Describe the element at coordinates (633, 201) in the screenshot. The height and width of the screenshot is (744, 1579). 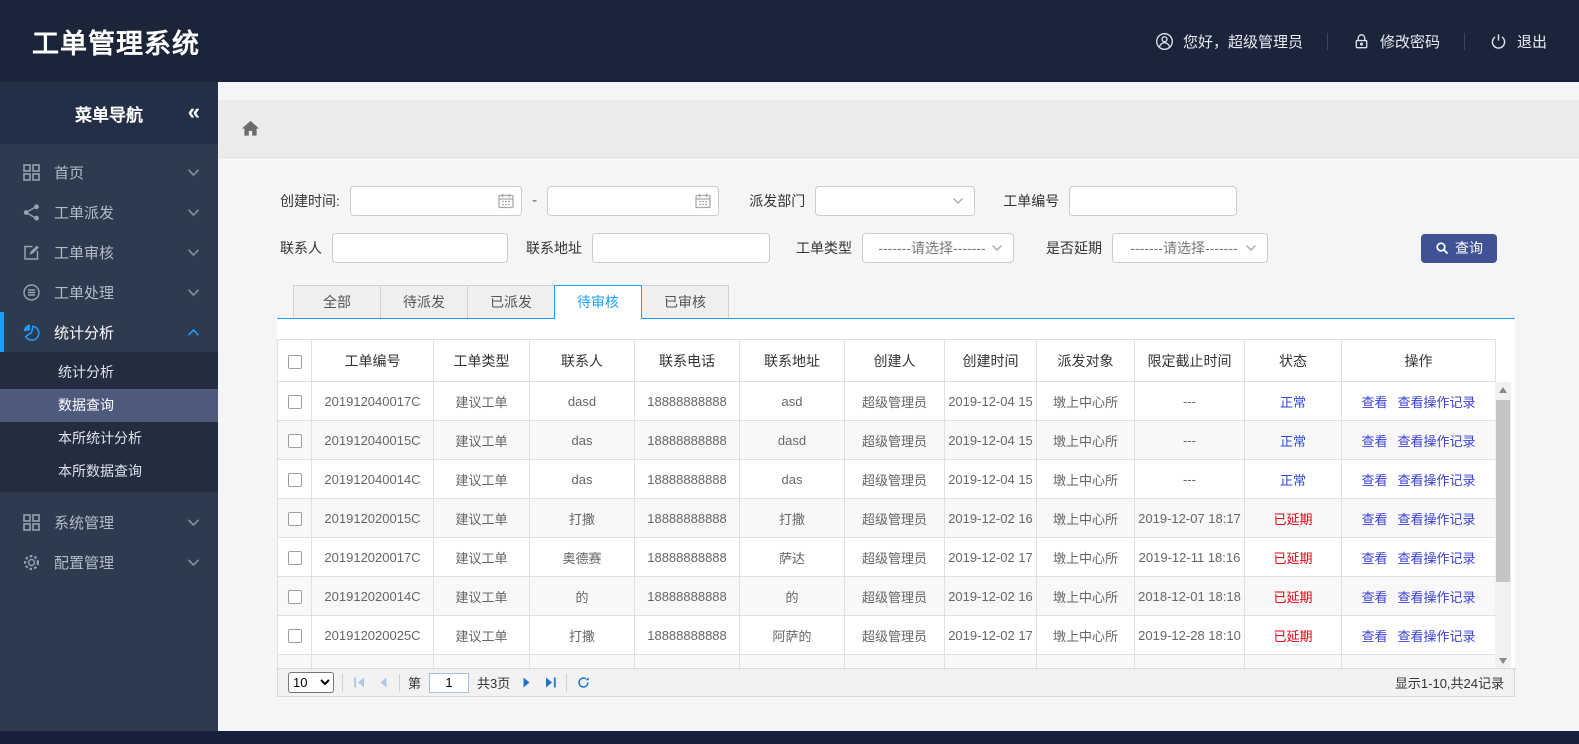
I see `create-time-end-input` at that location.